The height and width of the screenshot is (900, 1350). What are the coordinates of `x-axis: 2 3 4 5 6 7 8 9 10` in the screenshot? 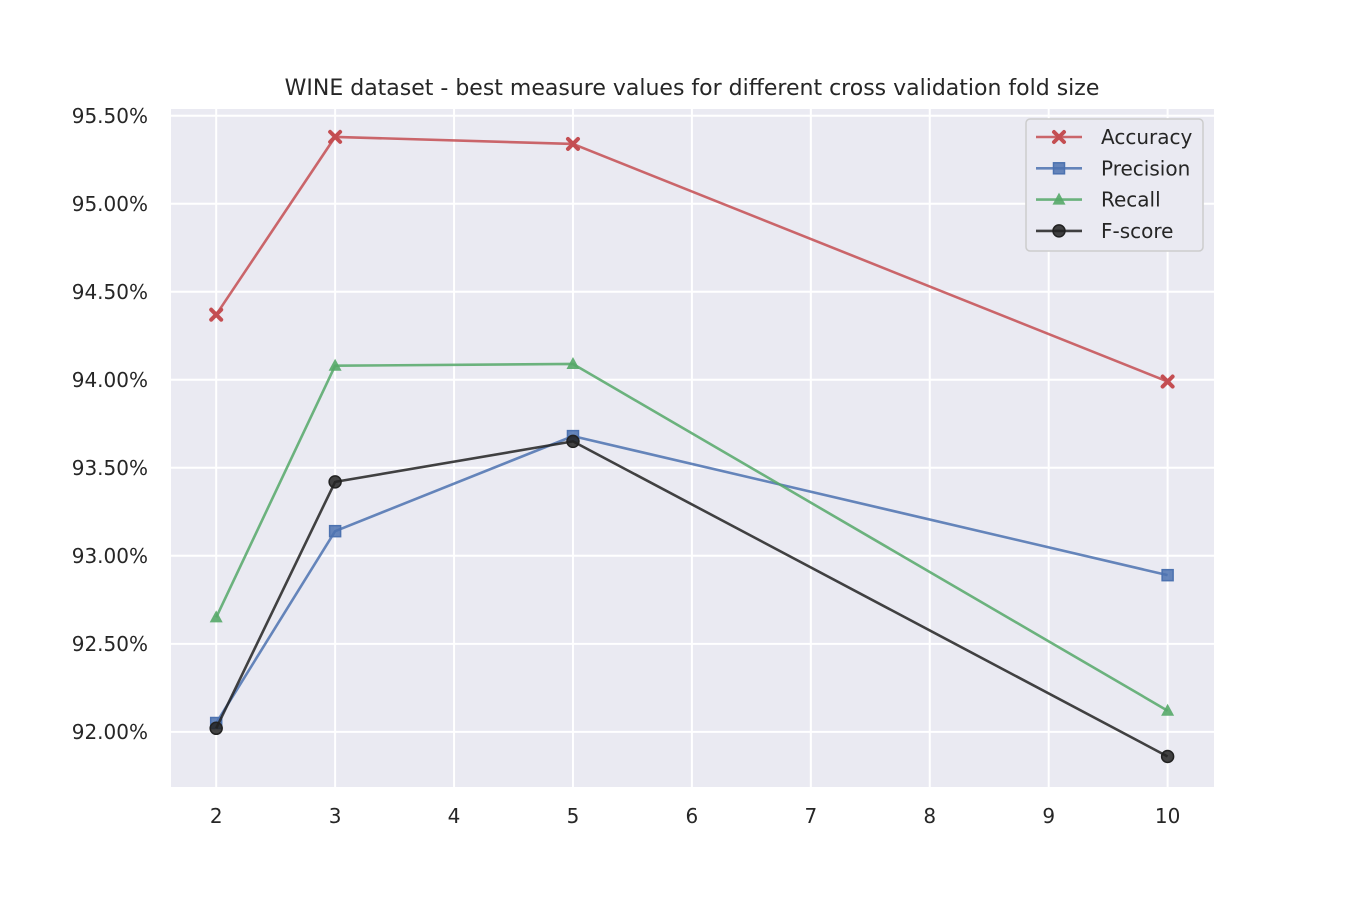 It's located at (695, 816).